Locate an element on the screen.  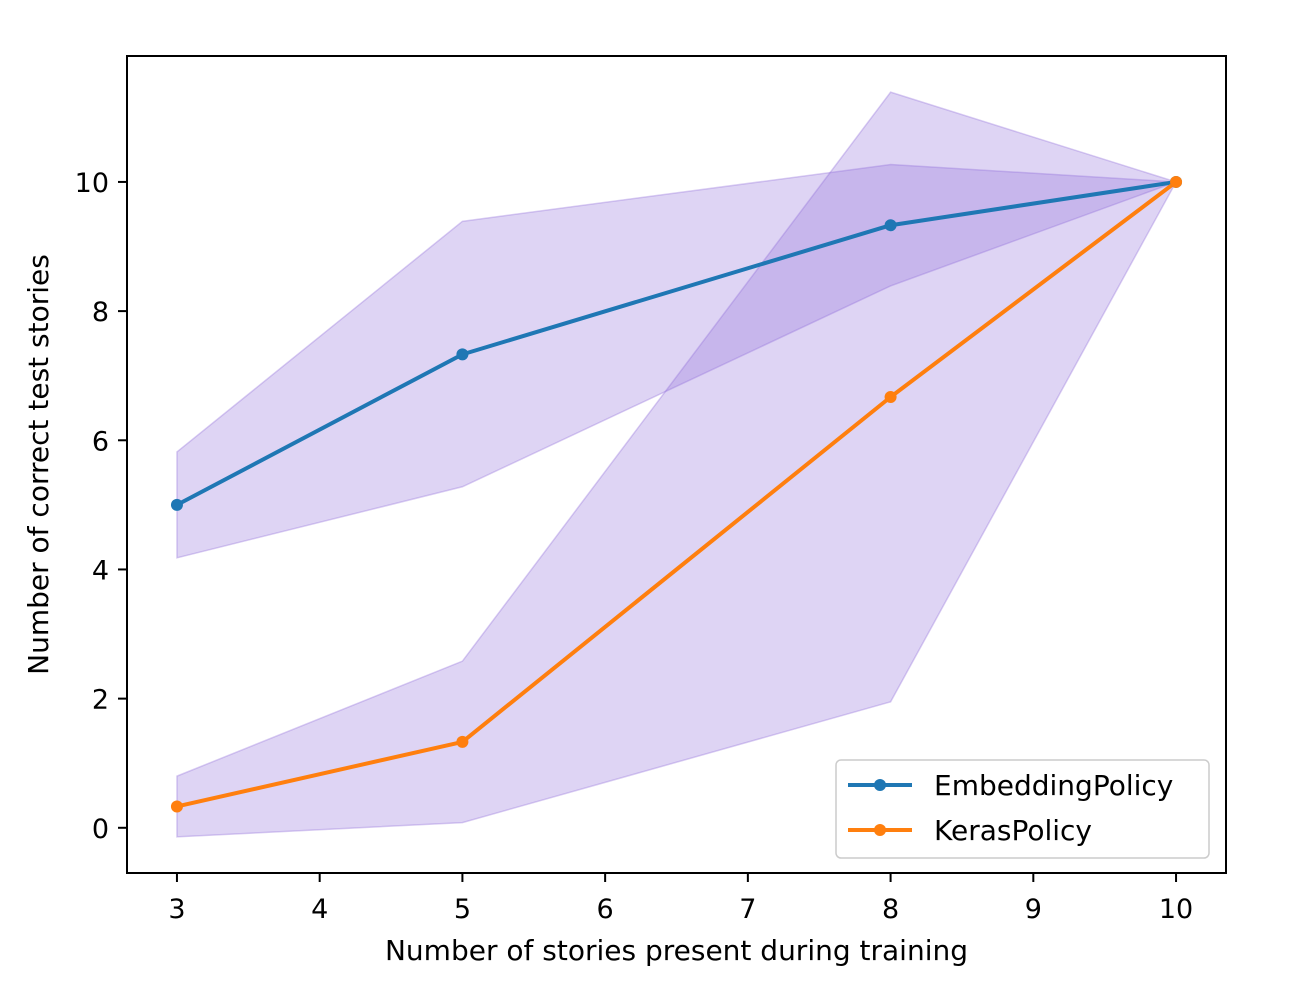
legend-label: KerasPolicy is located at coordinates (1013, 830).